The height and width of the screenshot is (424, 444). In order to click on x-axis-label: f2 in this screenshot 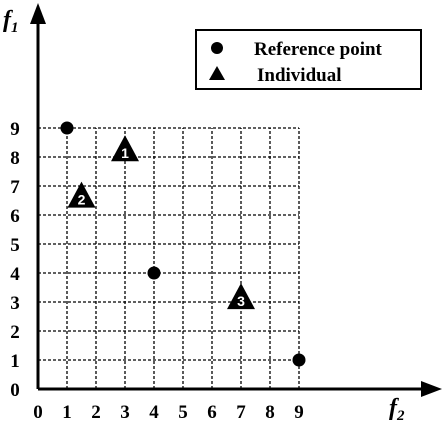, I will do `click(397, 409)`.